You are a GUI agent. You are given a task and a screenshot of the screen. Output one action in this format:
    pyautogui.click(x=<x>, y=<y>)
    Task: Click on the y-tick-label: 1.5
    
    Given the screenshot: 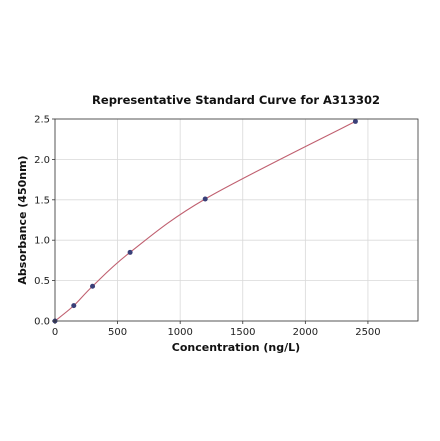 What is the action you would take?
    pyautogui.click(x=42, y=200)
    